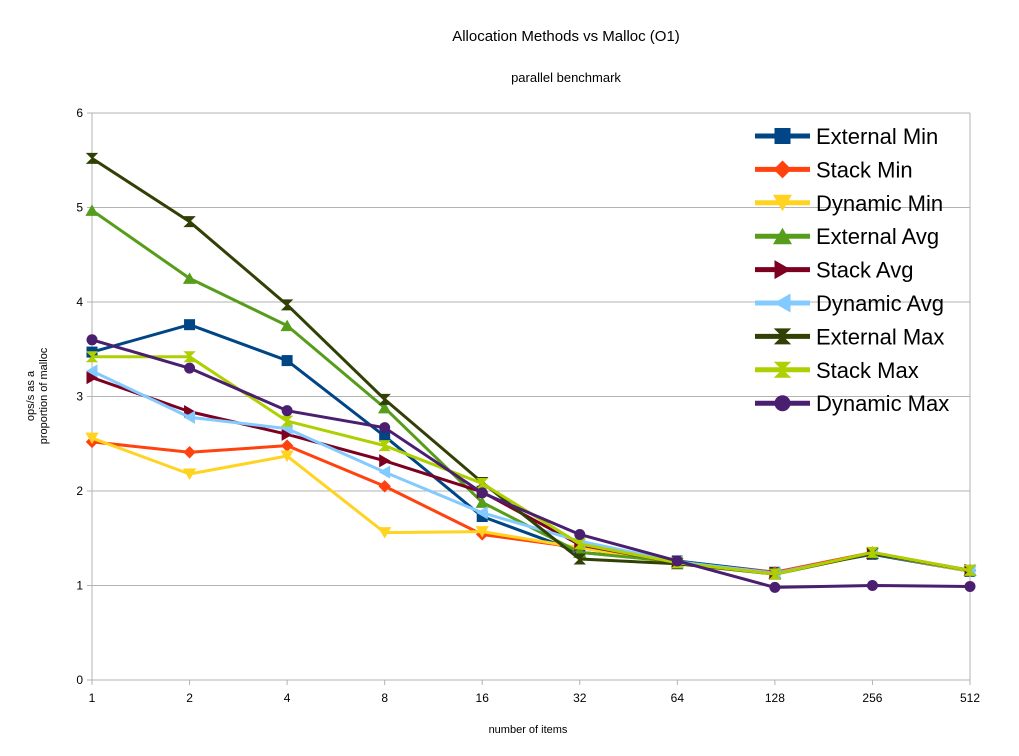  I want to click on legend-item-dynamic-avg: Dynamic Avg, so click(849, 303).